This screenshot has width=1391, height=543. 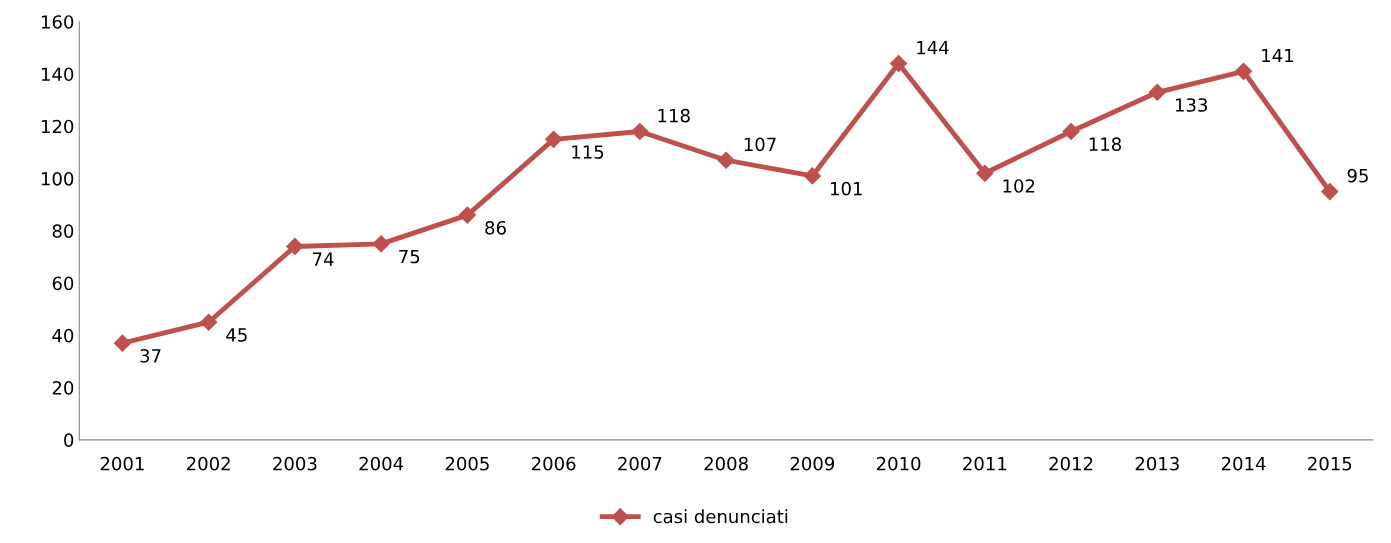 I want to click on x-tick-label: 2005, so click(x=467, y=463).